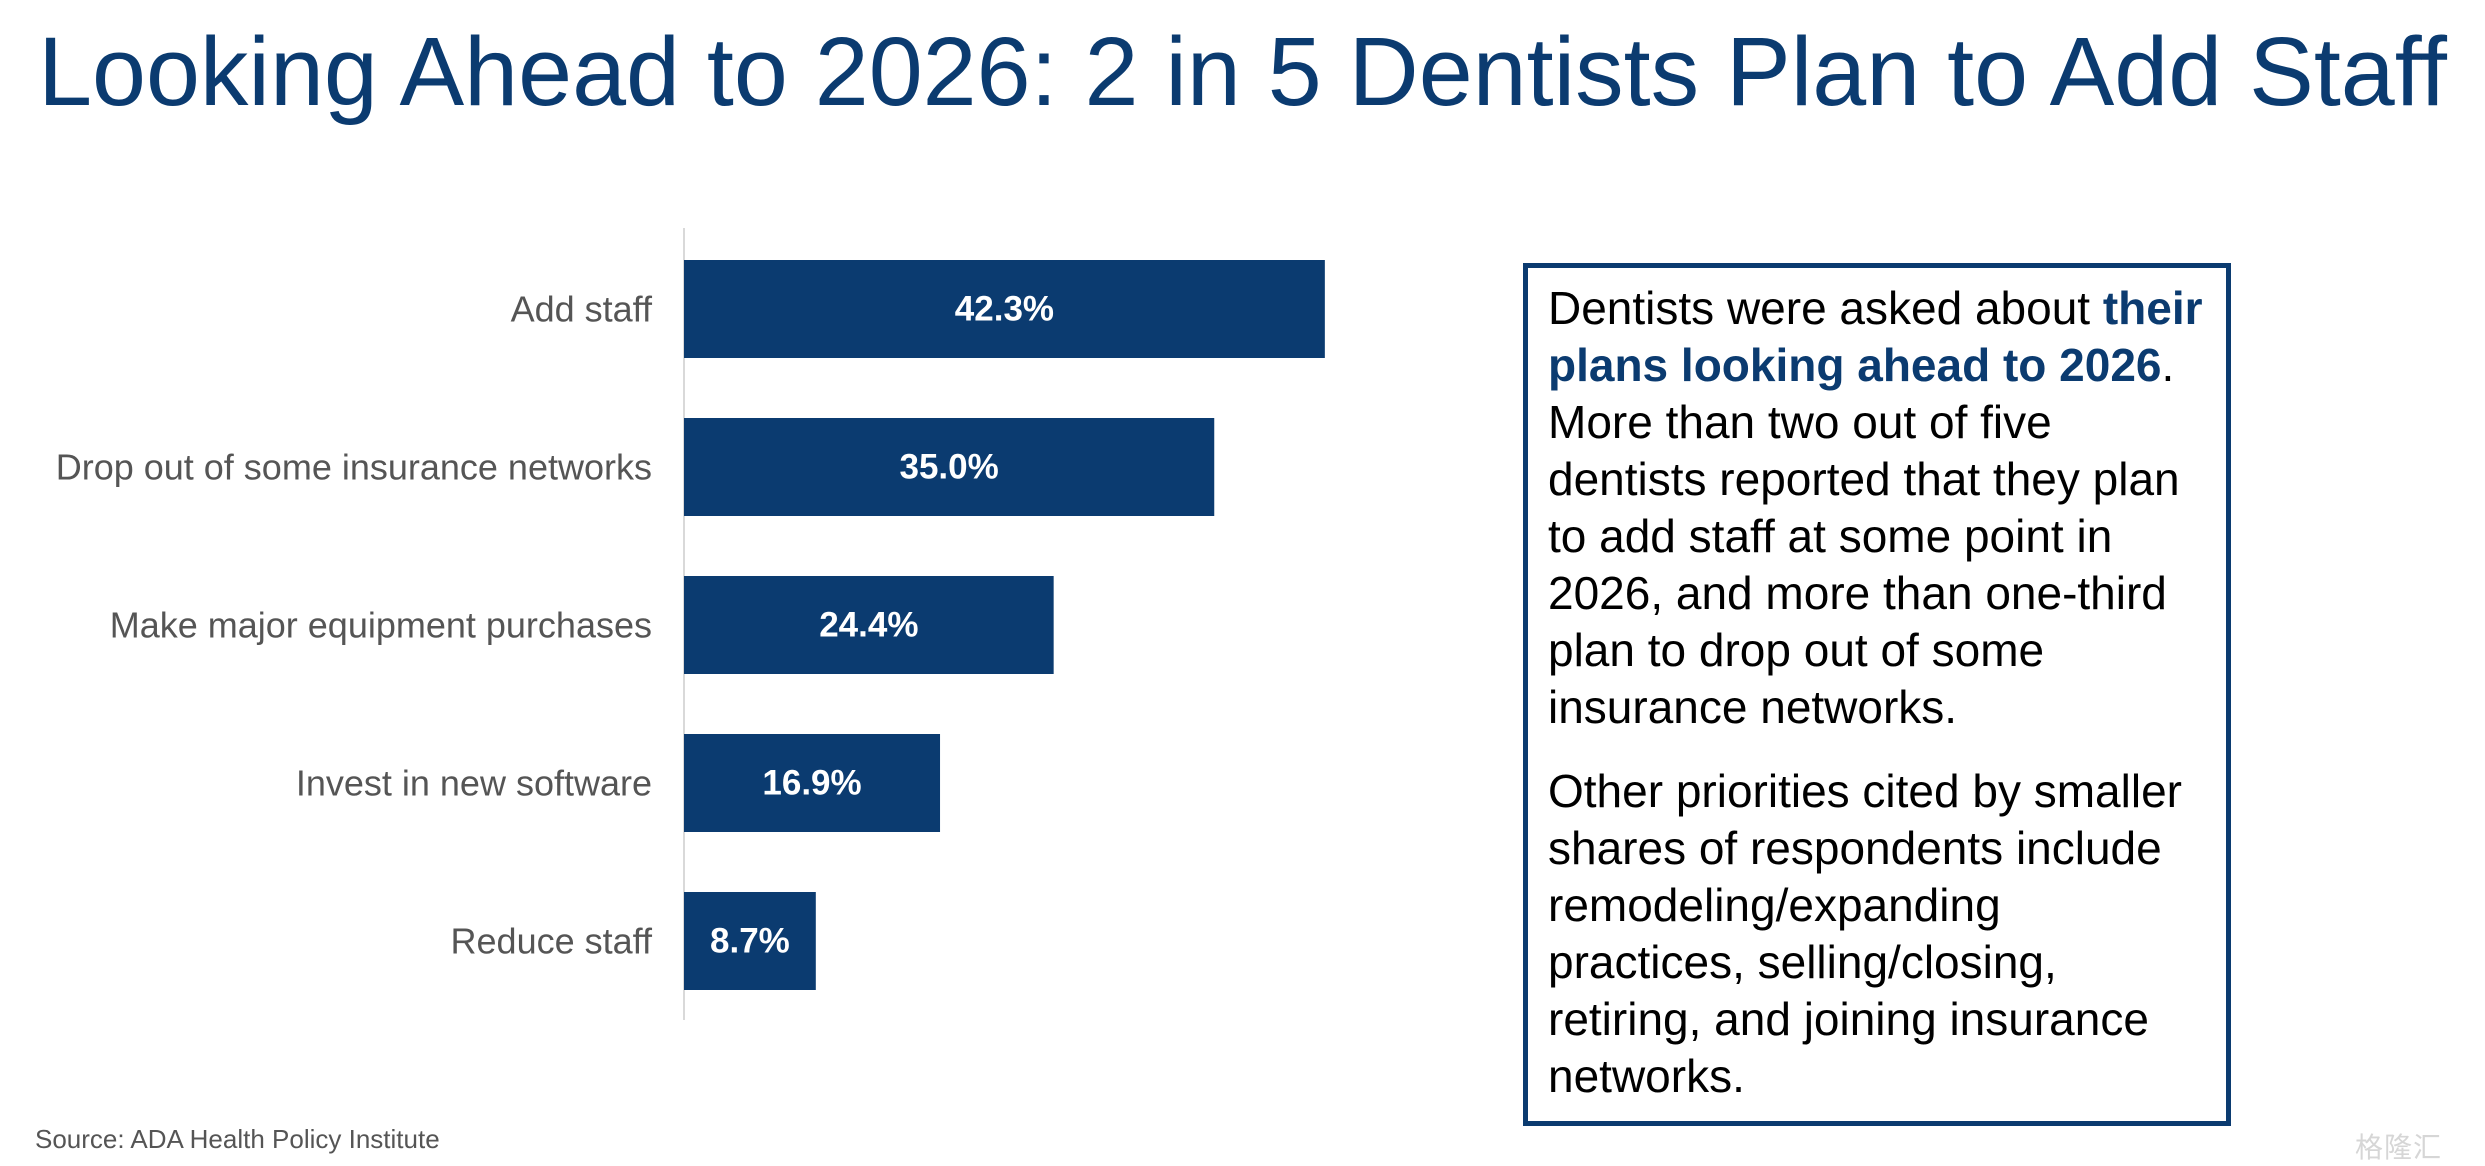 The image size is (2485, 1166). What do you see at coordinates (237, 1139) in the screenshot?
I see `source-note: Source: ADA Health Policy Institute` at bounding box center [237, 1139].